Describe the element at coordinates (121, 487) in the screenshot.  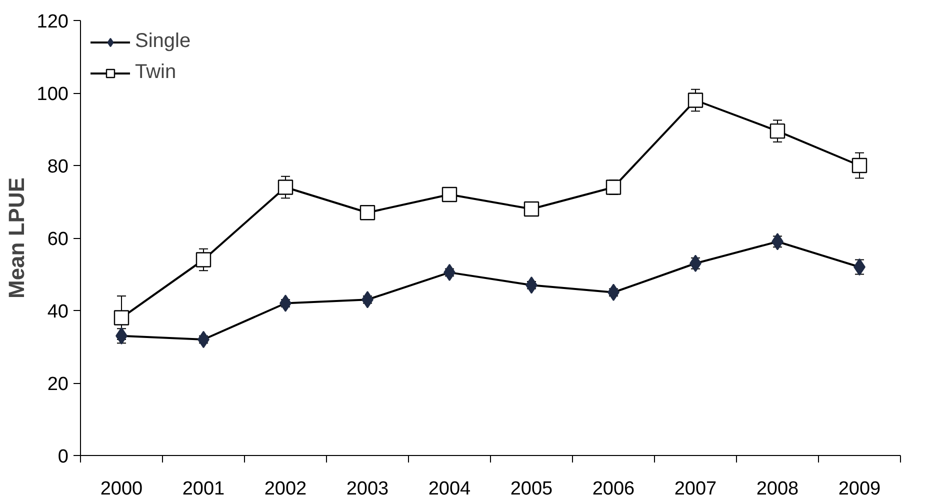
I see `x-tick-label: 2000` at that location.